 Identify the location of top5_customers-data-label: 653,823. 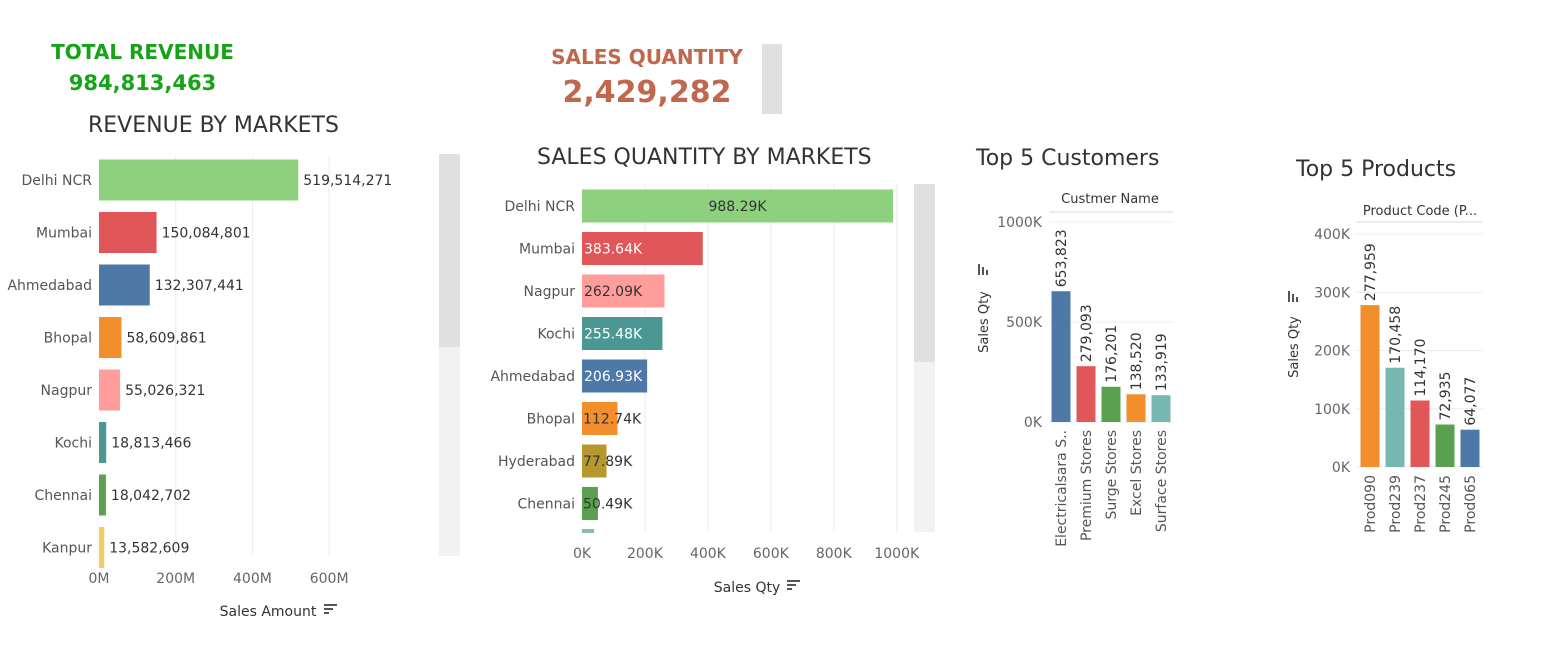
(1062, 258).